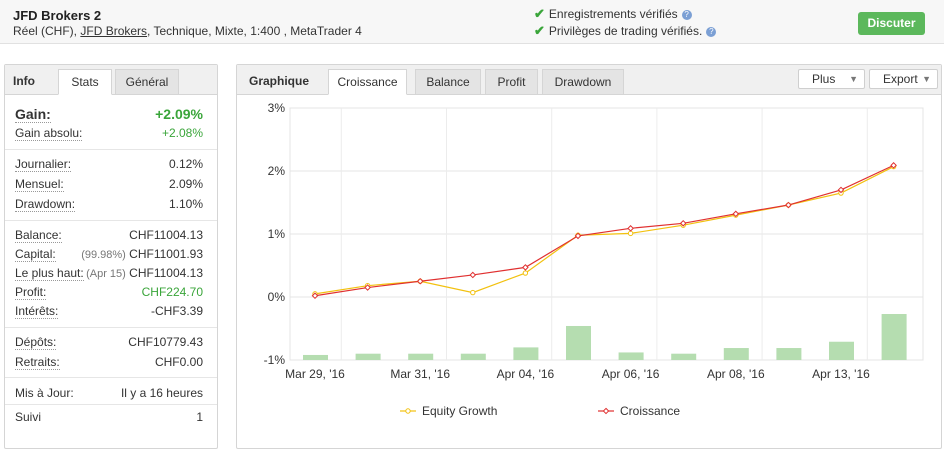 This screenshot has width=944, height=450. Describe the element at coordinates (109, 166) in the screenshot. I see `stat-daily: Journalier: 0.12%` at that location.